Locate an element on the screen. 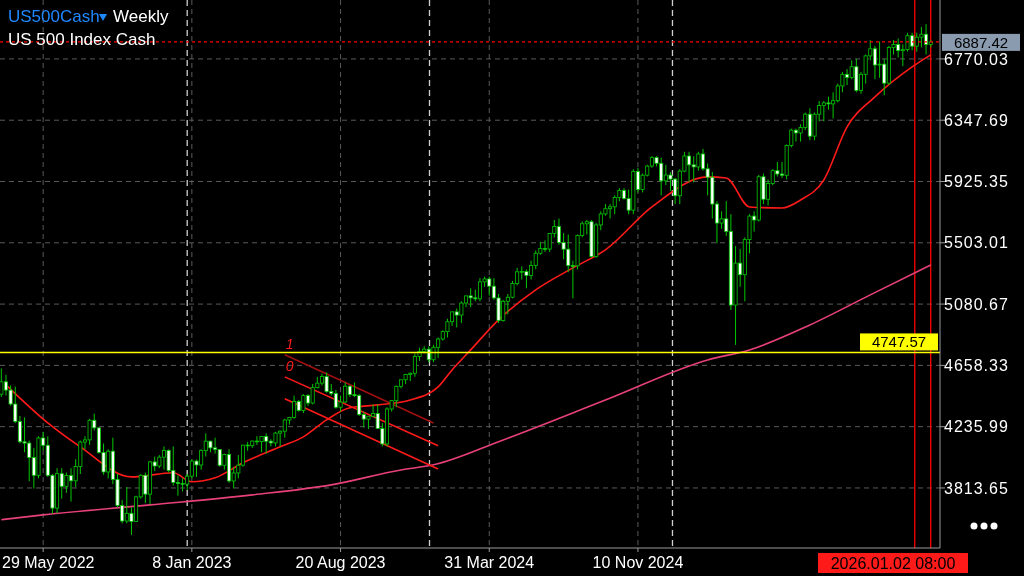 The image size is (1024, 576). y-tick-label: 4658.33 is located at coordinates (976, 365).